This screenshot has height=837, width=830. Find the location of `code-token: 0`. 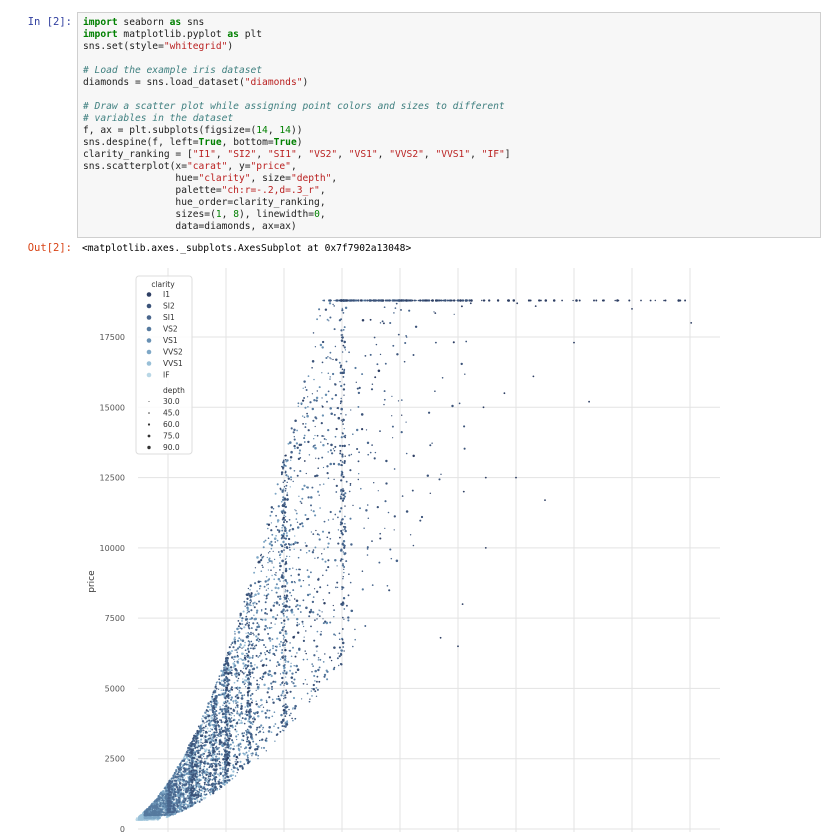

code-token: 0 is located at coordinates (317, 214).